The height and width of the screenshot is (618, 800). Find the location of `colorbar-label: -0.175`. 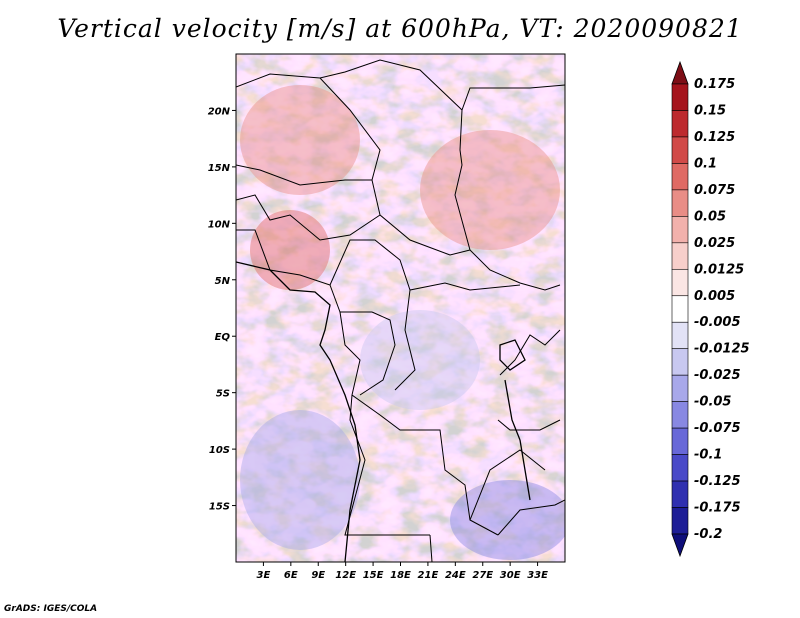

colorbar-label: -0.175 is located at coordinates (717, 508).